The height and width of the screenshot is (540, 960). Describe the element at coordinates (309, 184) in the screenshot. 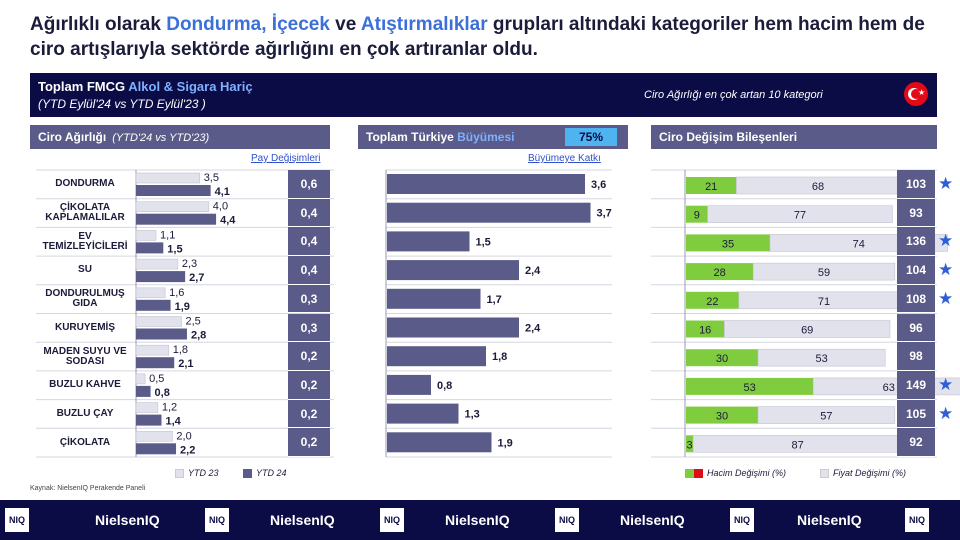

I see `pay-degisimi-cell: 0,6` at that location.